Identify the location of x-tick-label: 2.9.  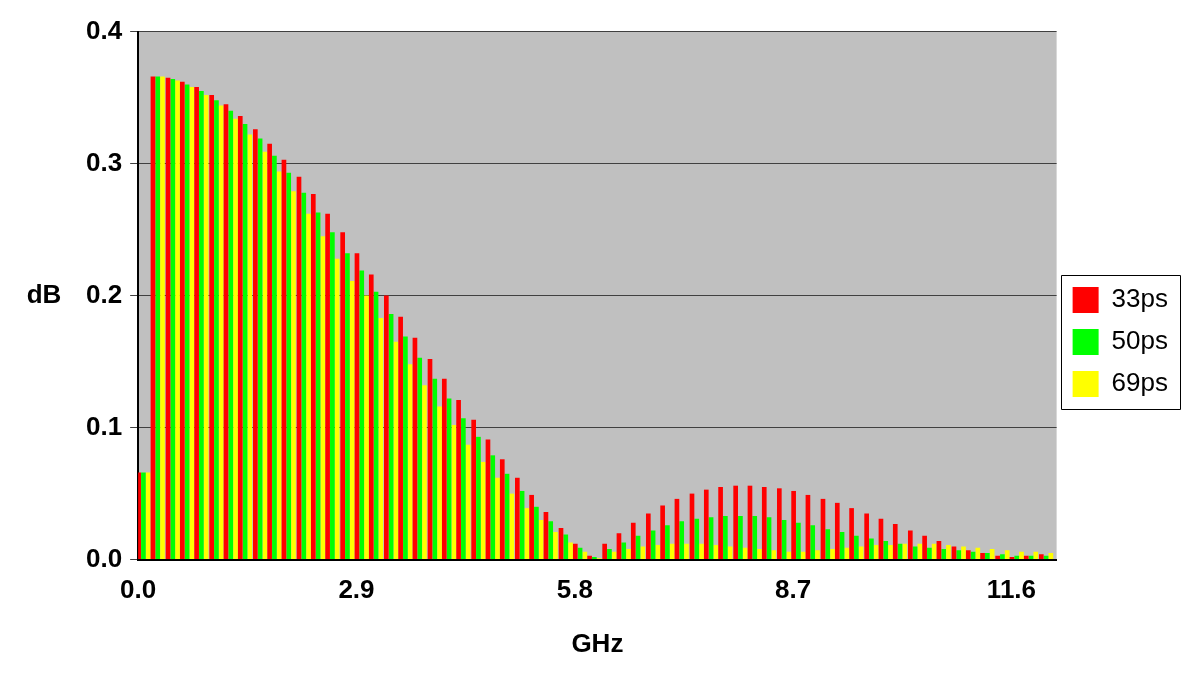
(356, 589).